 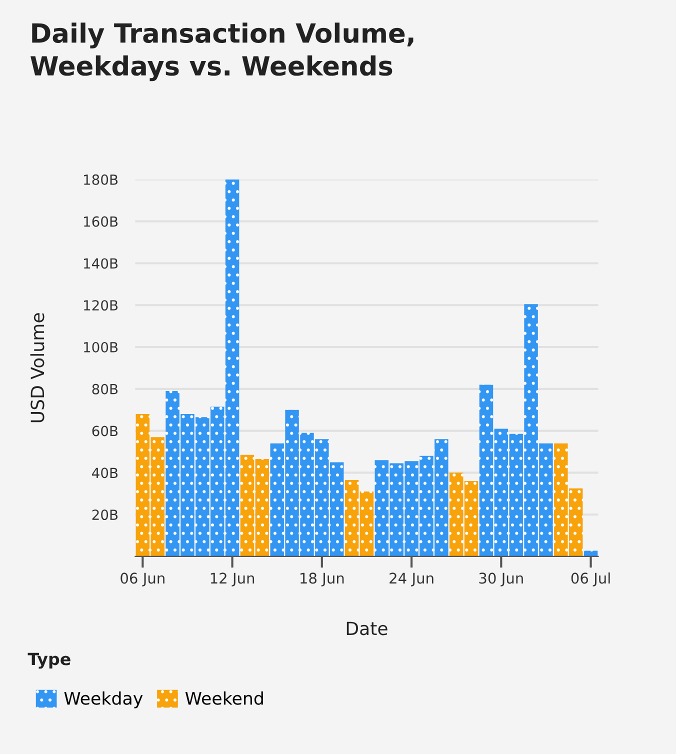 I want to click on y-tick-label: 40B, so click(x=105, y=473).